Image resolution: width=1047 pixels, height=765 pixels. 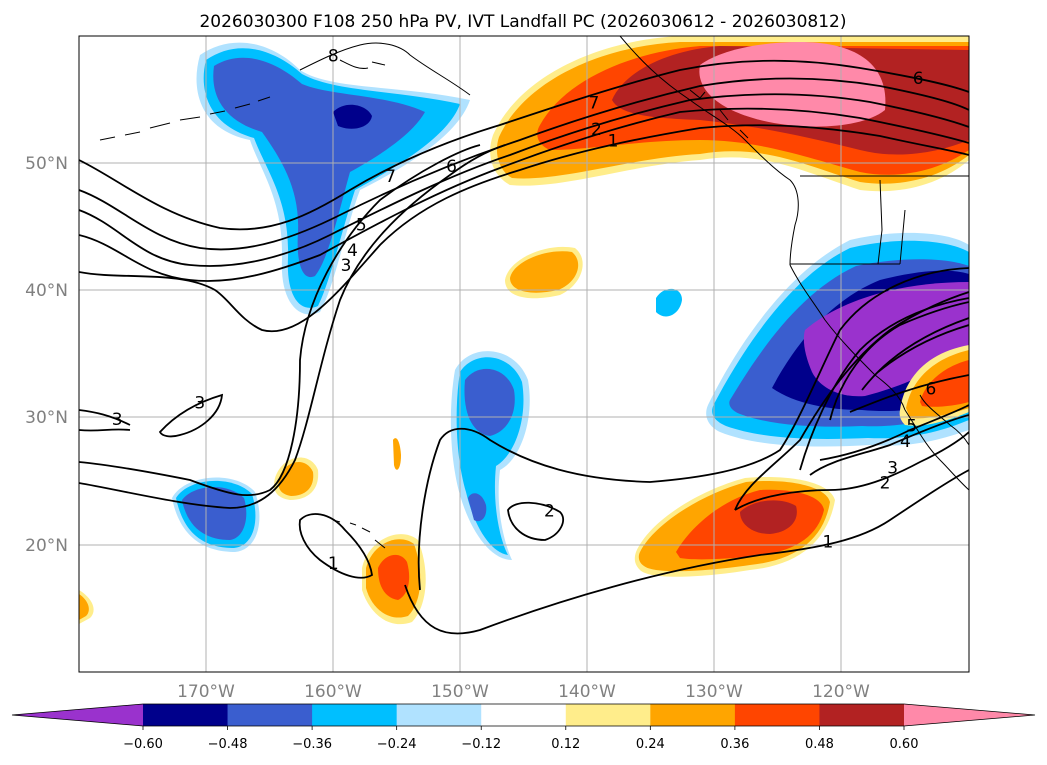 What do you see at coordinates (841, 692) in the screenshot?
I see `lon-label: 120°W` at bounding box center [841, 692].